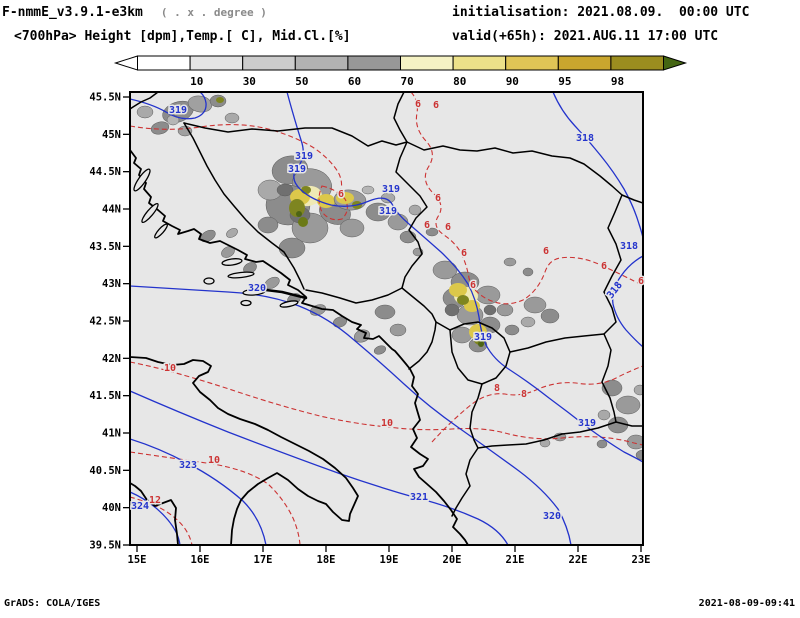 The height and width of the screenshot is (618, 800). What do you see at coordinates (168, 106) in the screenshot?
I see `height-contour-319-nw` at bounding box center [168, 106].